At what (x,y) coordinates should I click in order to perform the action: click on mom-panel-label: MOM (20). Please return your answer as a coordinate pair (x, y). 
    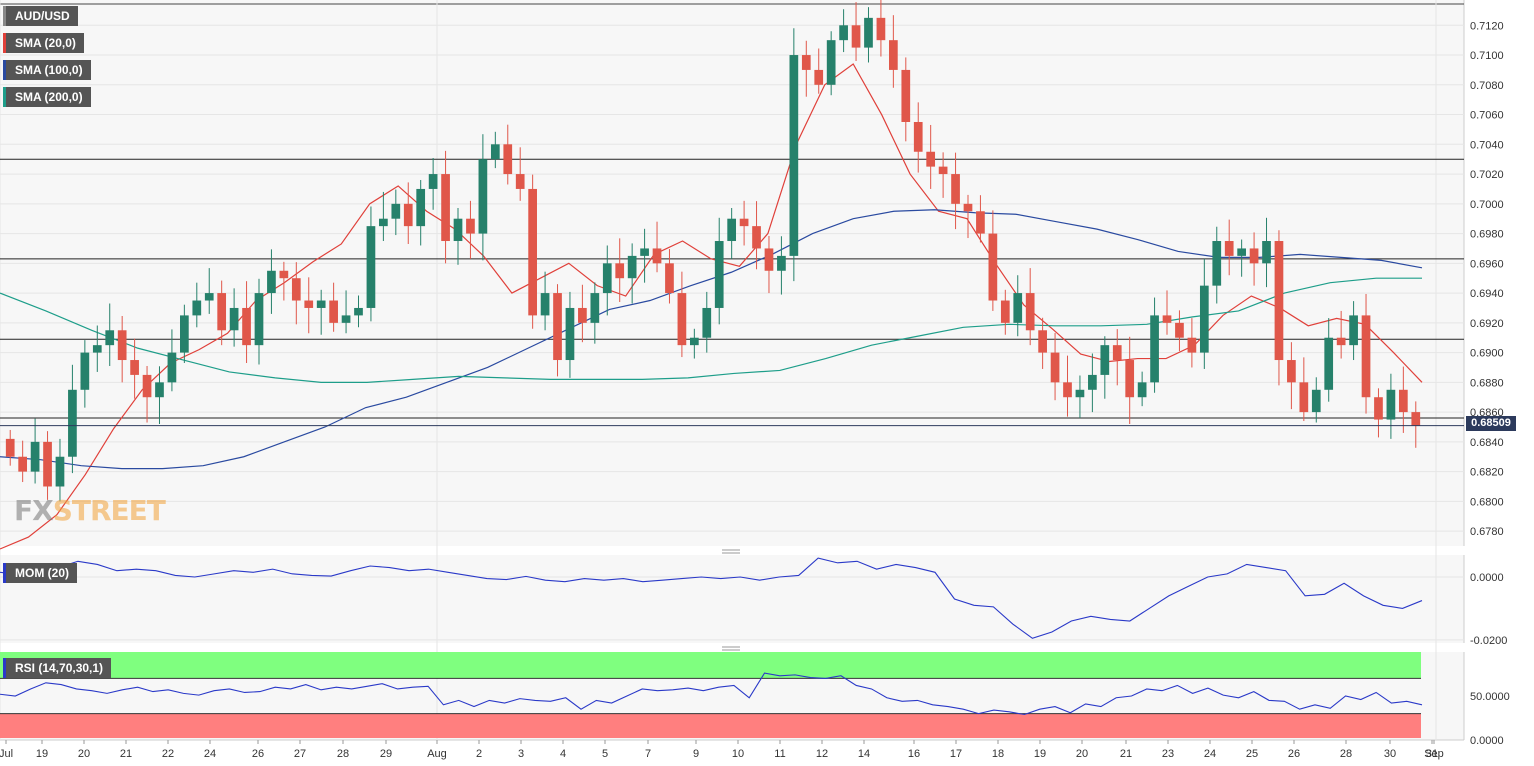
    Looking at the image, I should click on (40, 573).